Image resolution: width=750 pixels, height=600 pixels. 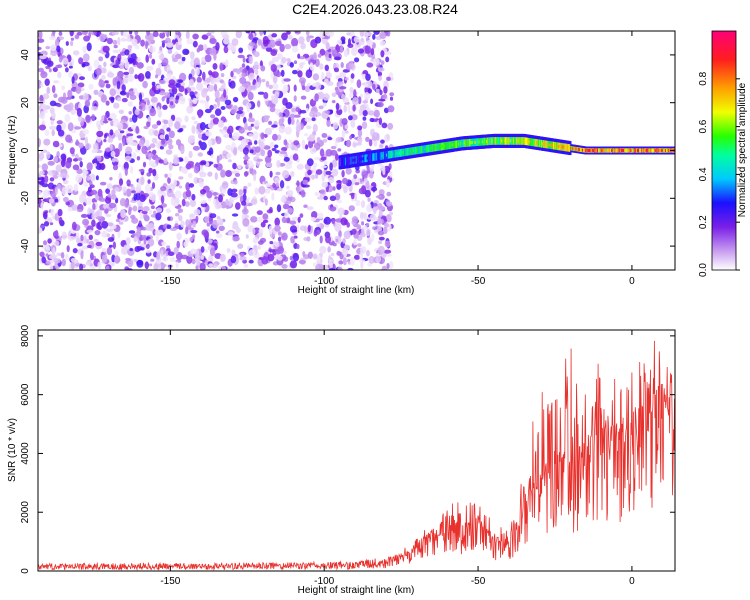 I want to click on y-tick-label: 4000, so click(x=25, y=453).